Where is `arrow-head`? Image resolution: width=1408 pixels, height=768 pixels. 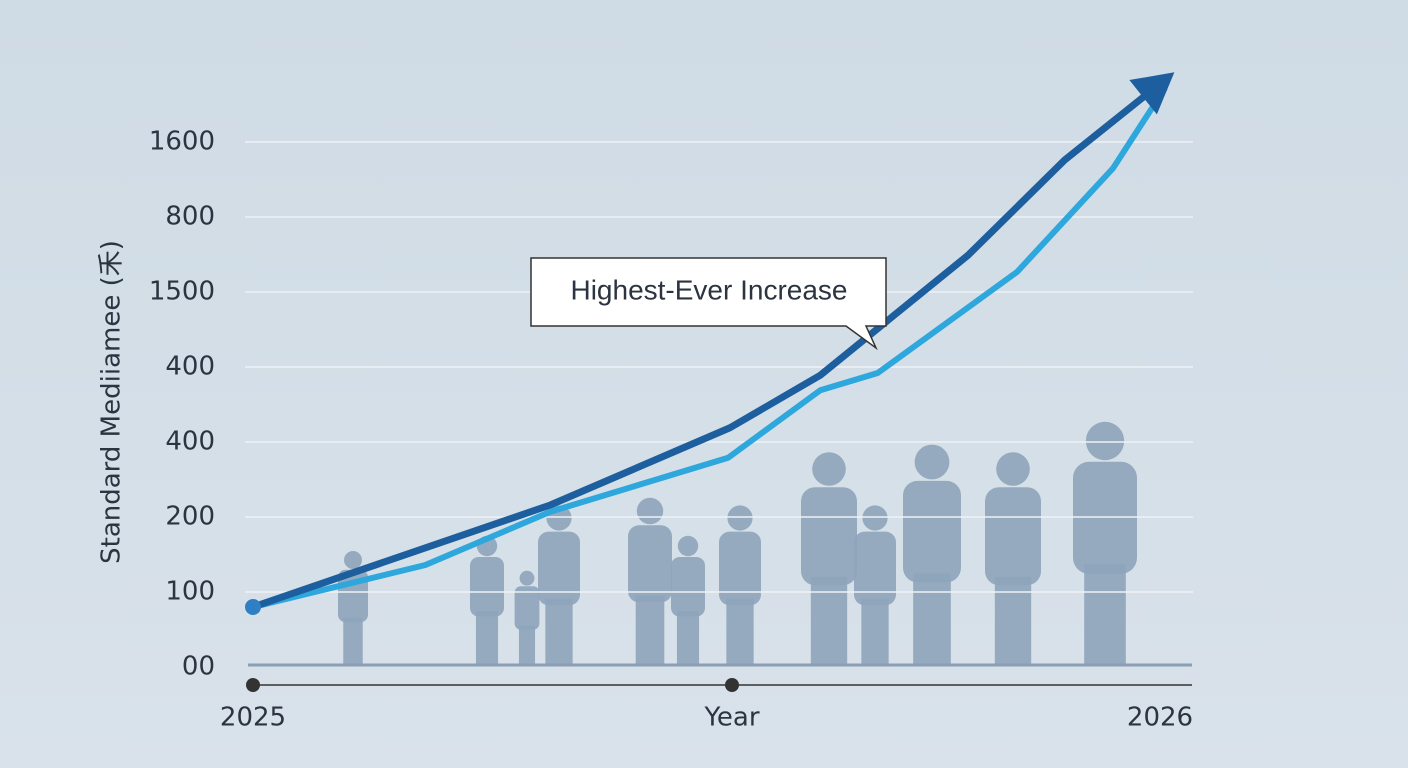
arrow-head is located at coordinates (1152, 93).